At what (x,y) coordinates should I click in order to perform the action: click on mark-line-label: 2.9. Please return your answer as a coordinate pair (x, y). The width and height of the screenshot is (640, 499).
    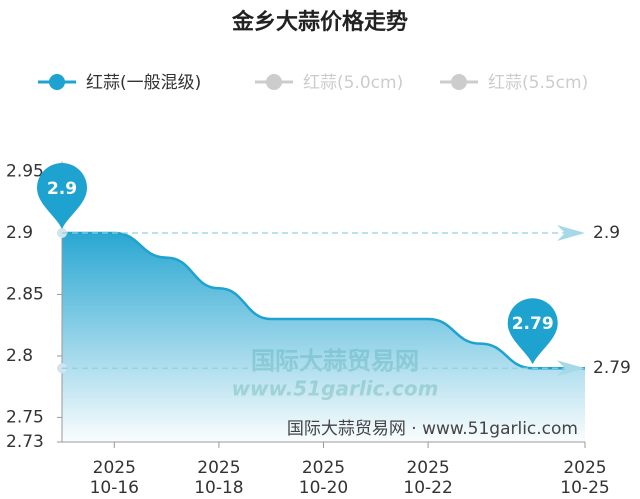
    Looking at the image, I should click on (606, 233).